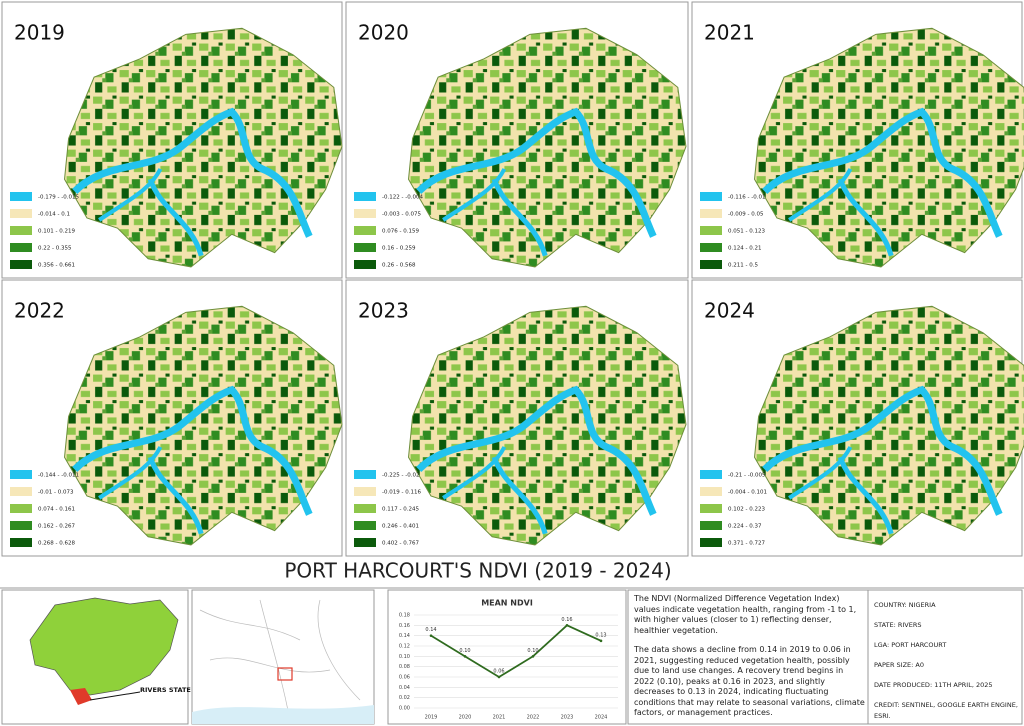 This screenshot has width=1024, height=726. Describe the element at coordinates (516, 651) in the screenshot. I see `ndvi-line` at that location.